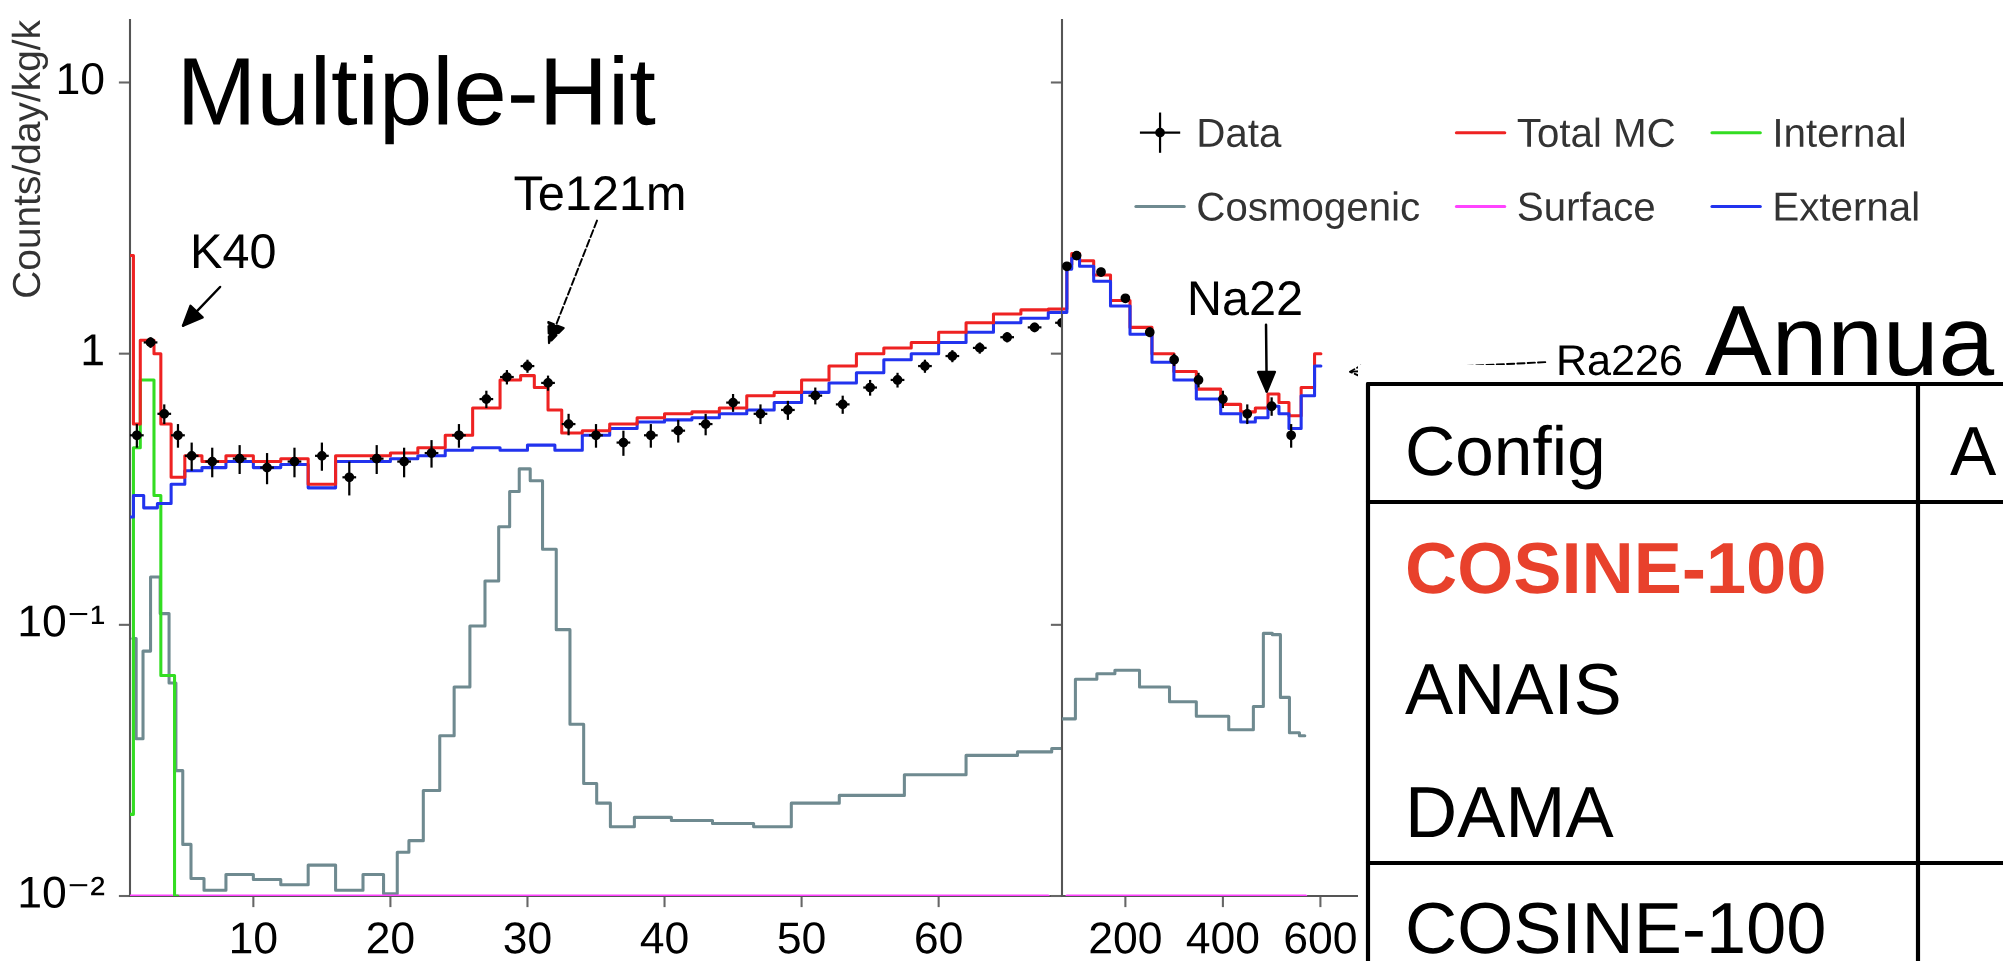  I want to click on x-tick-label: 60, so click(939, 938).